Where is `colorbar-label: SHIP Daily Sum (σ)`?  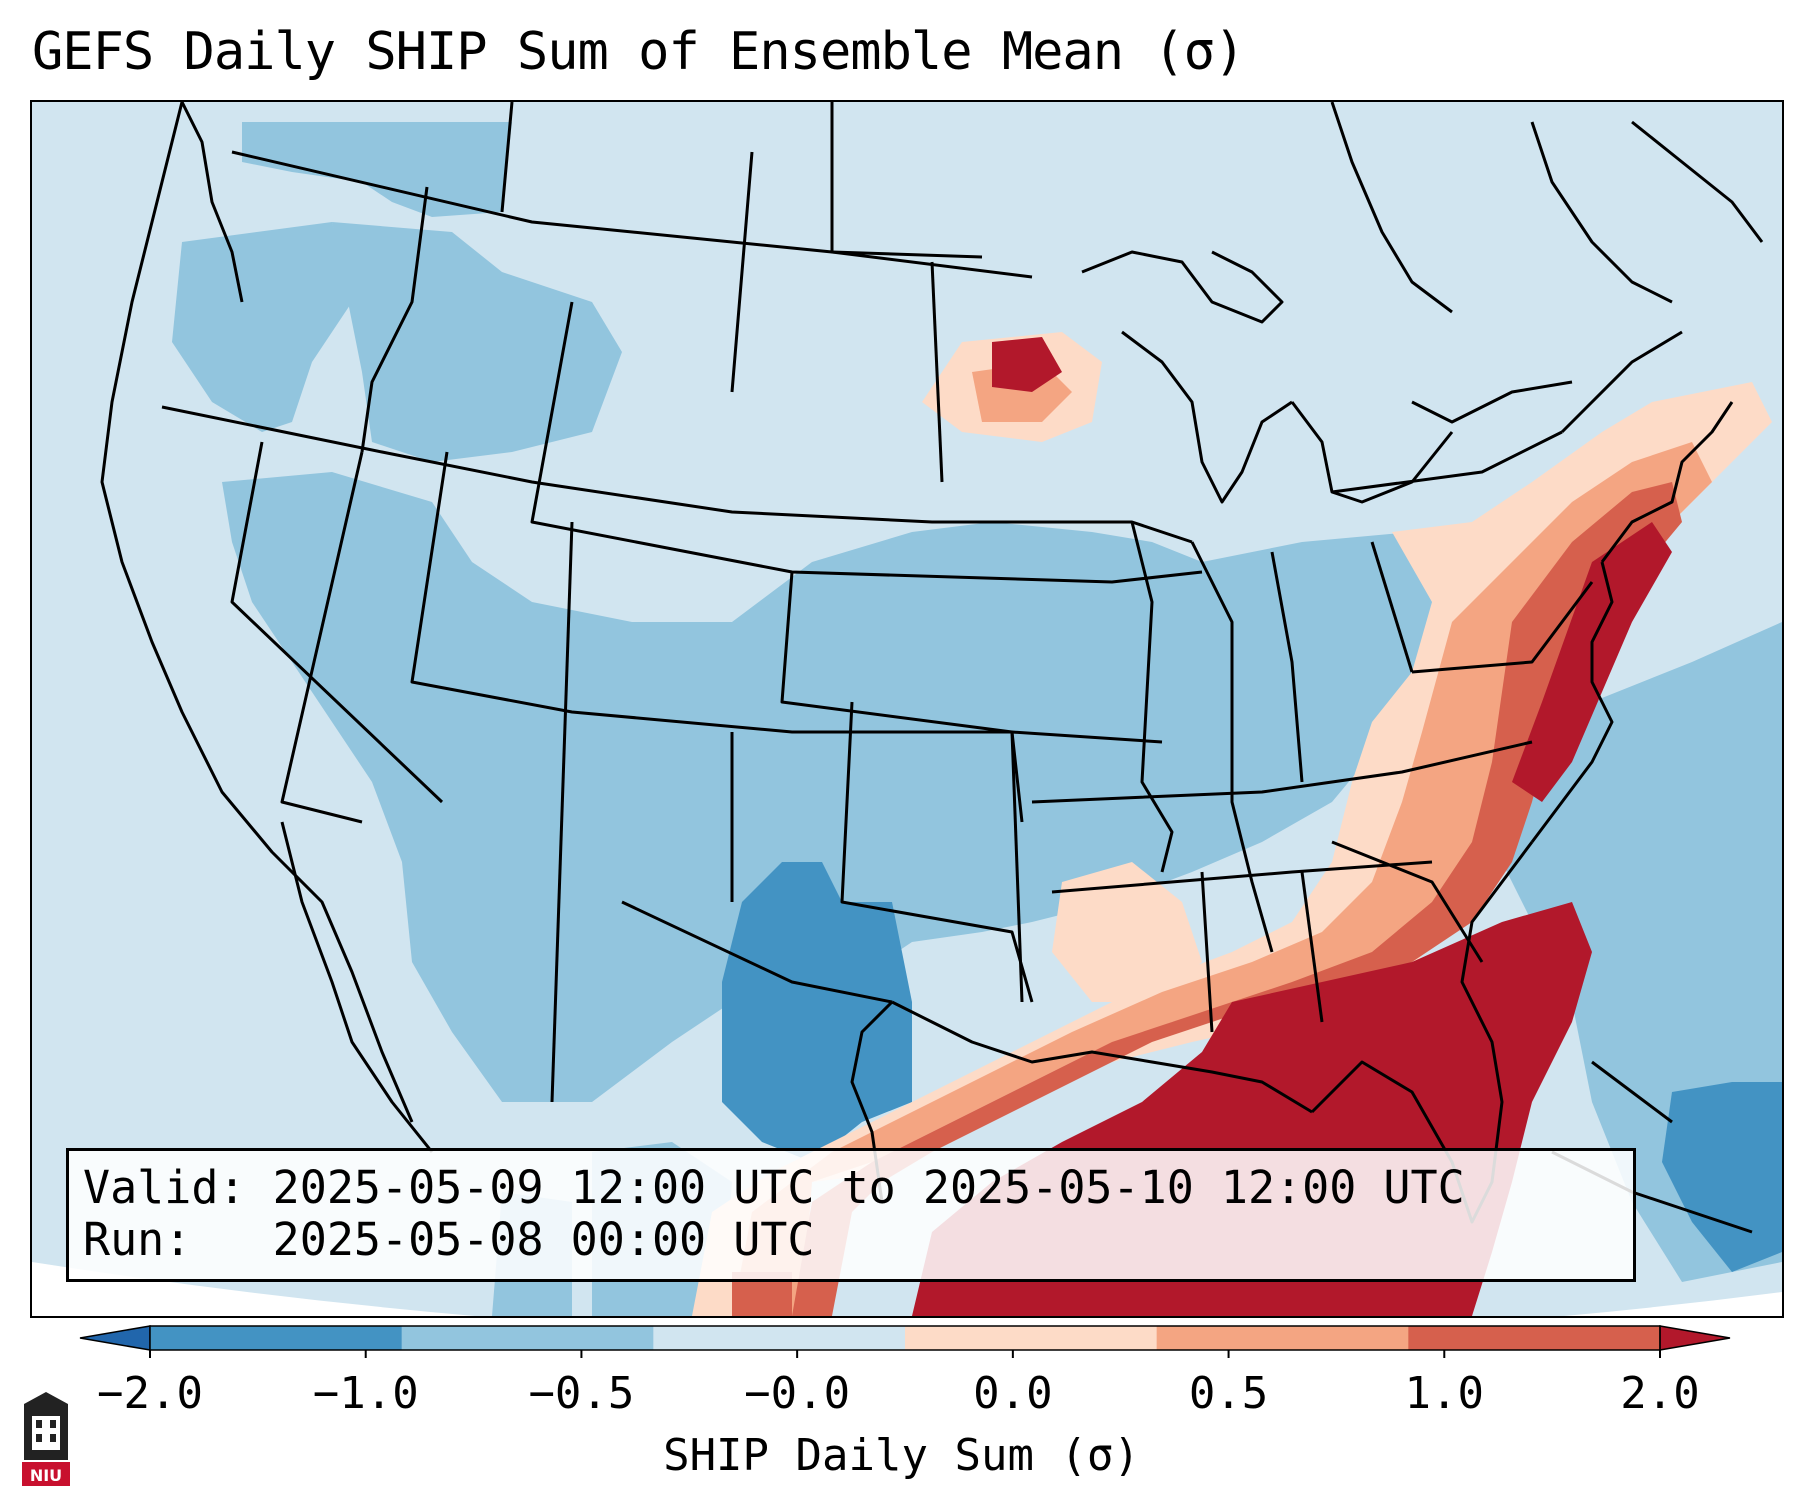 colorbar-label: SHIP Daily Sum (σ) is located at coordinates (901, 1455).